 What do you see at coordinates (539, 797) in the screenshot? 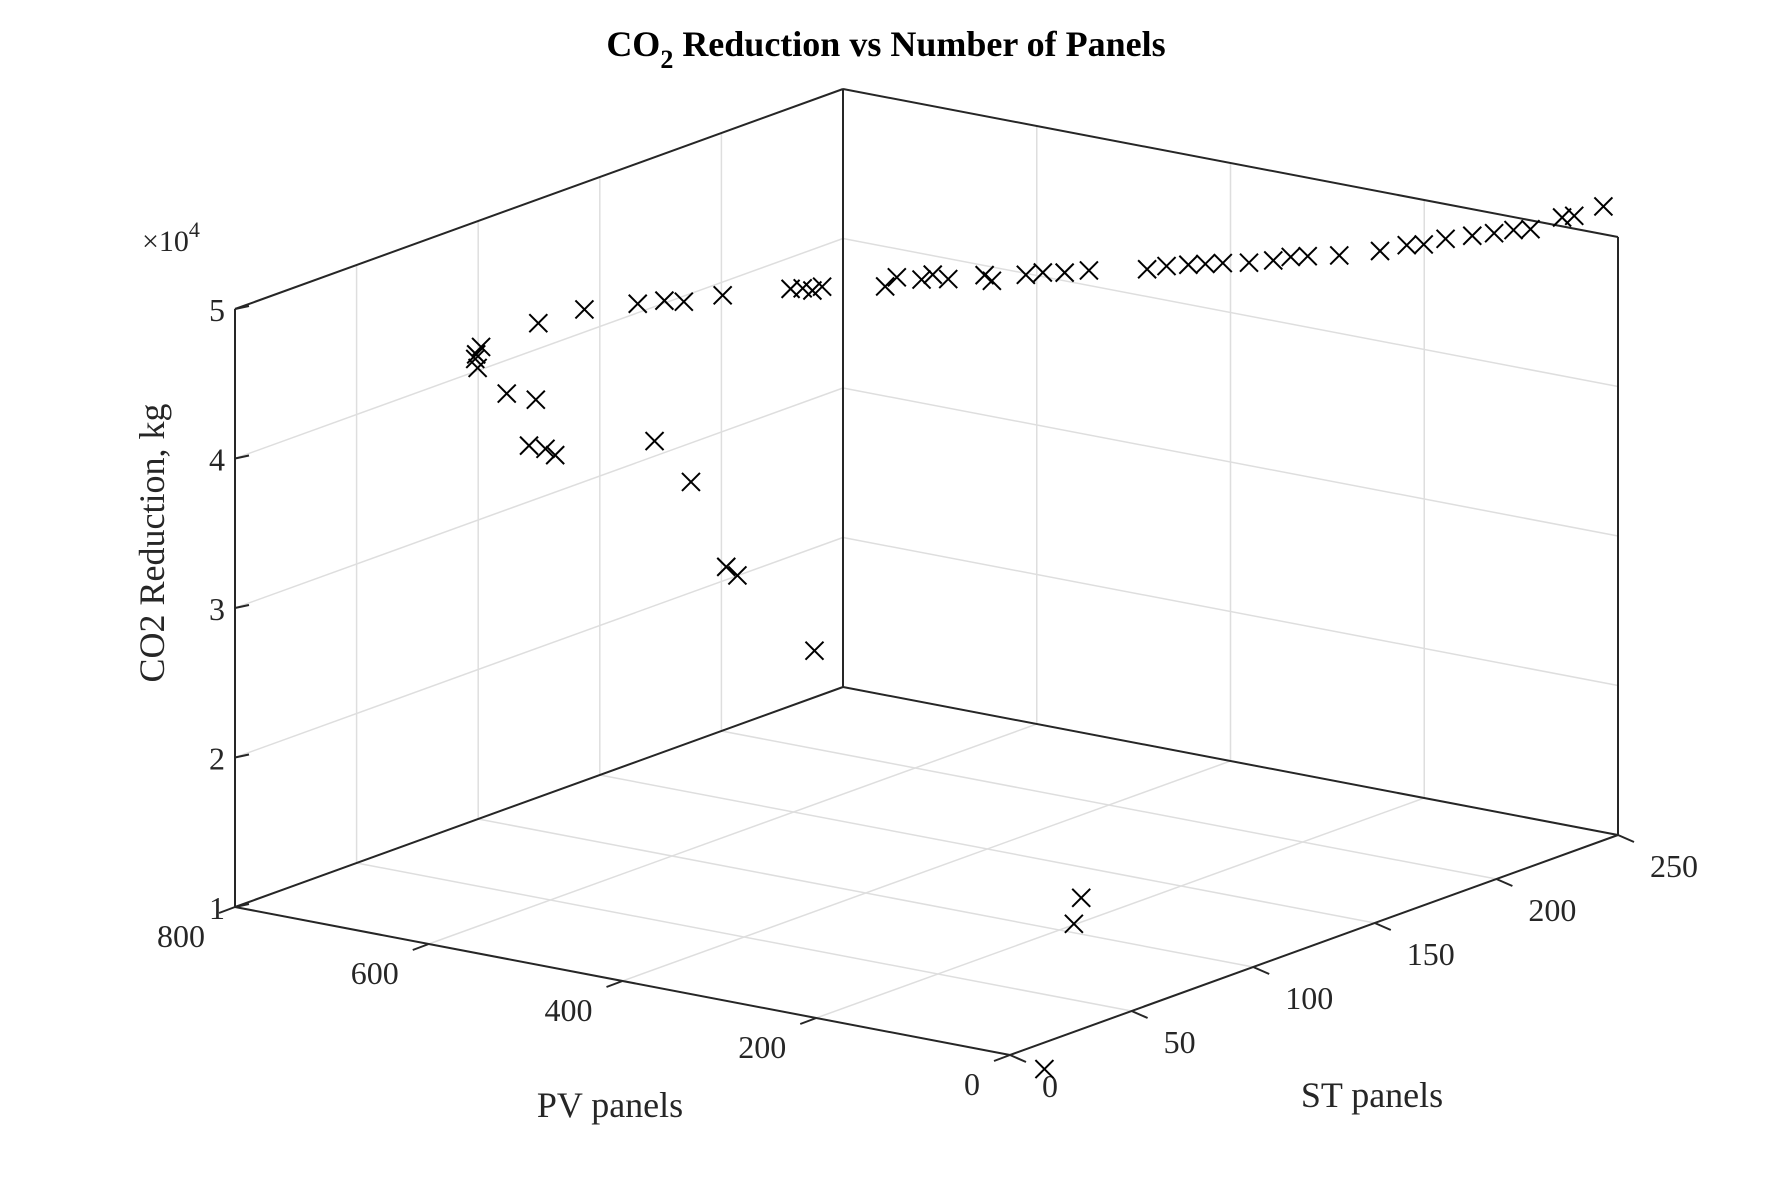
I see `floor-back-edge-left` at bounding box center [539, 797].